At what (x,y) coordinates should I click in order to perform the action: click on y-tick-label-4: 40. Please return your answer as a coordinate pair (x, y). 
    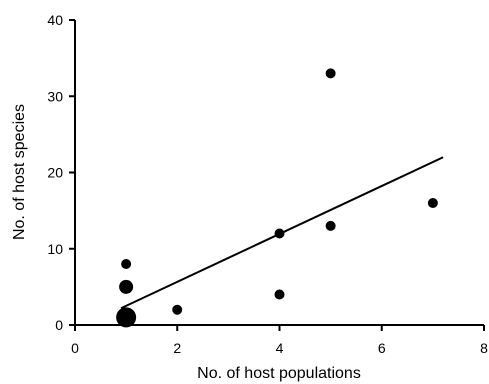
    Looking at the image, I should click on (55, 20).